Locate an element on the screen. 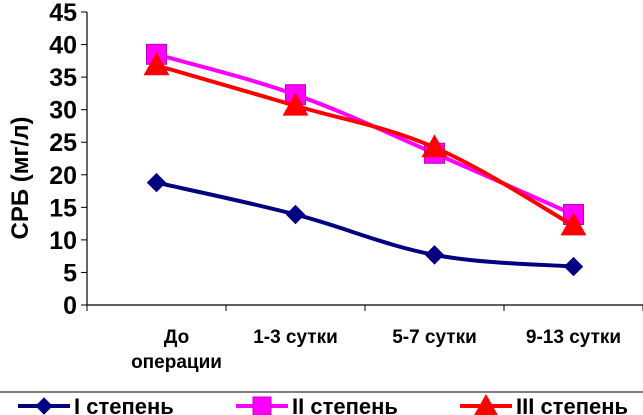  legend-item: I степень is located at coordinates (96, 404).